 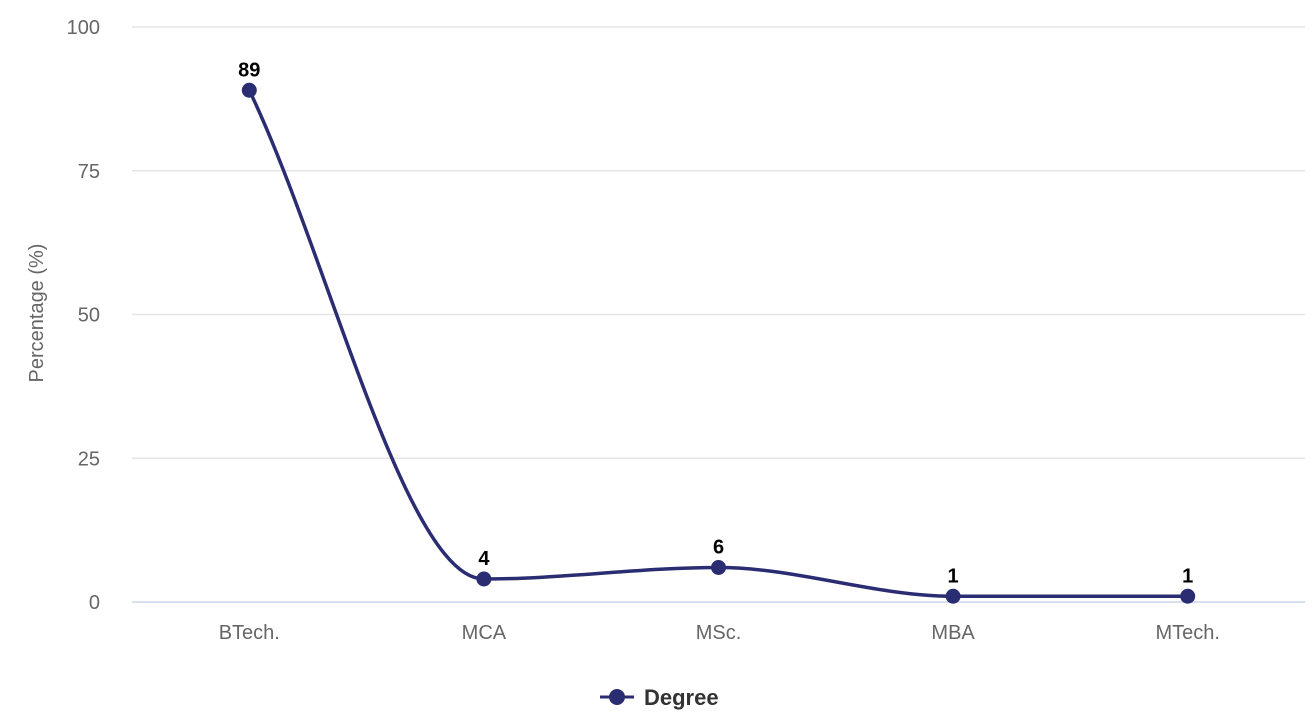 I want to click on data-label: 6, so click(x=718, y=548).